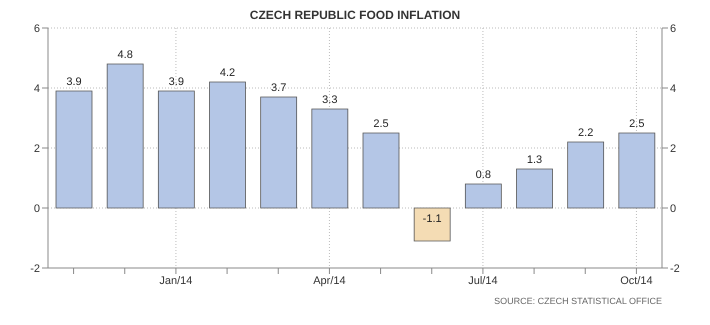  I want to click on x-tick-label: Oct/14, so click(636, 280).